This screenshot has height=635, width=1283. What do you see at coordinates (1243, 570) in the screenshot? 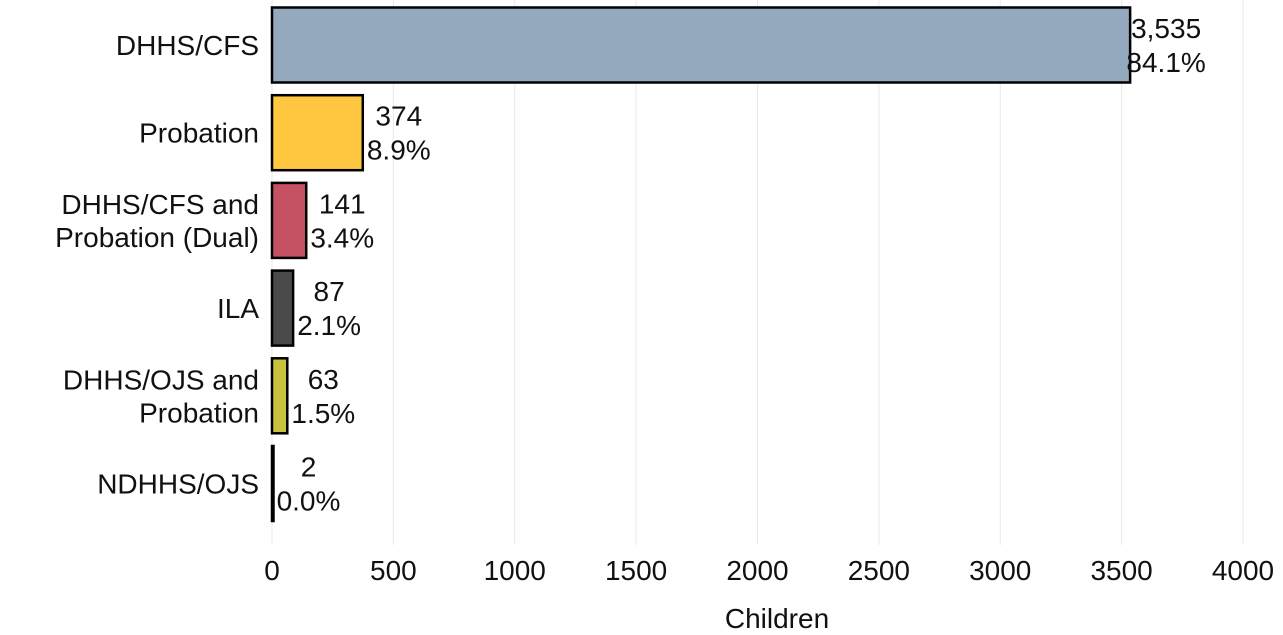
I see `x-tick-label: 4000` at bounding box center [1243, 570].